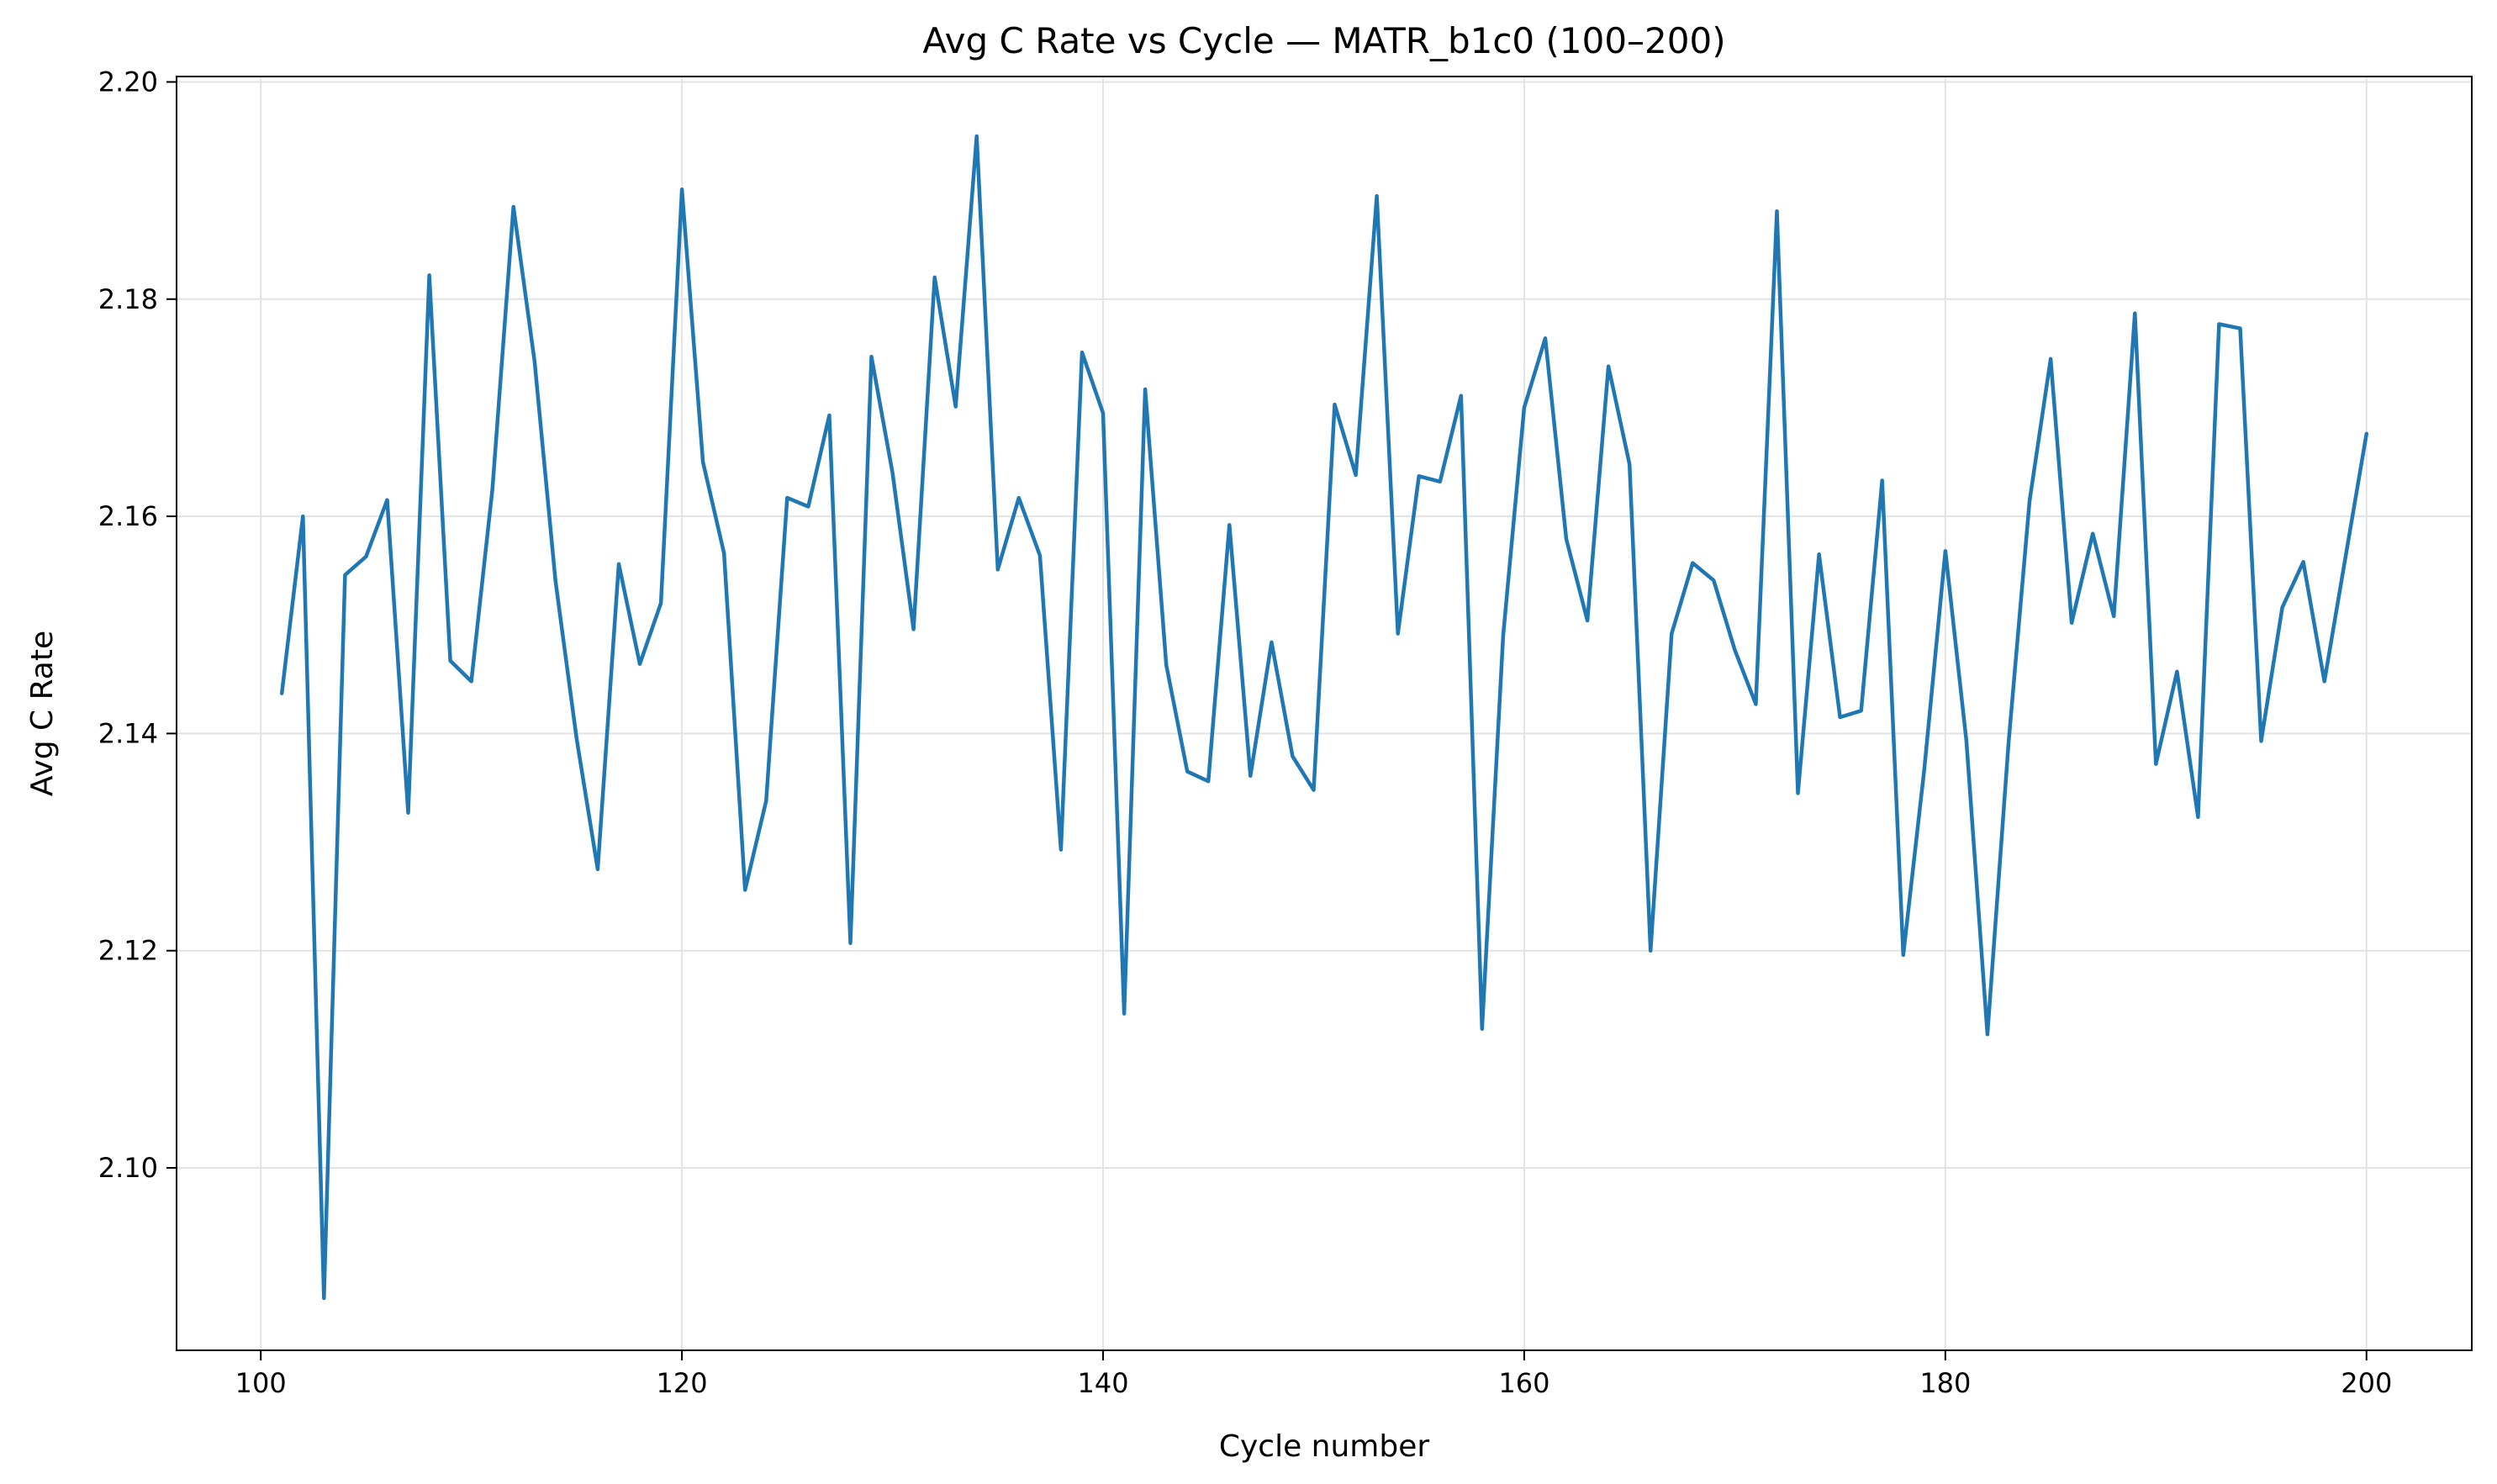  What do you see at coordinates (128, 516) in the screenshot?
I see `y-tick-label: 2.16` at bounding box center [128, 516].